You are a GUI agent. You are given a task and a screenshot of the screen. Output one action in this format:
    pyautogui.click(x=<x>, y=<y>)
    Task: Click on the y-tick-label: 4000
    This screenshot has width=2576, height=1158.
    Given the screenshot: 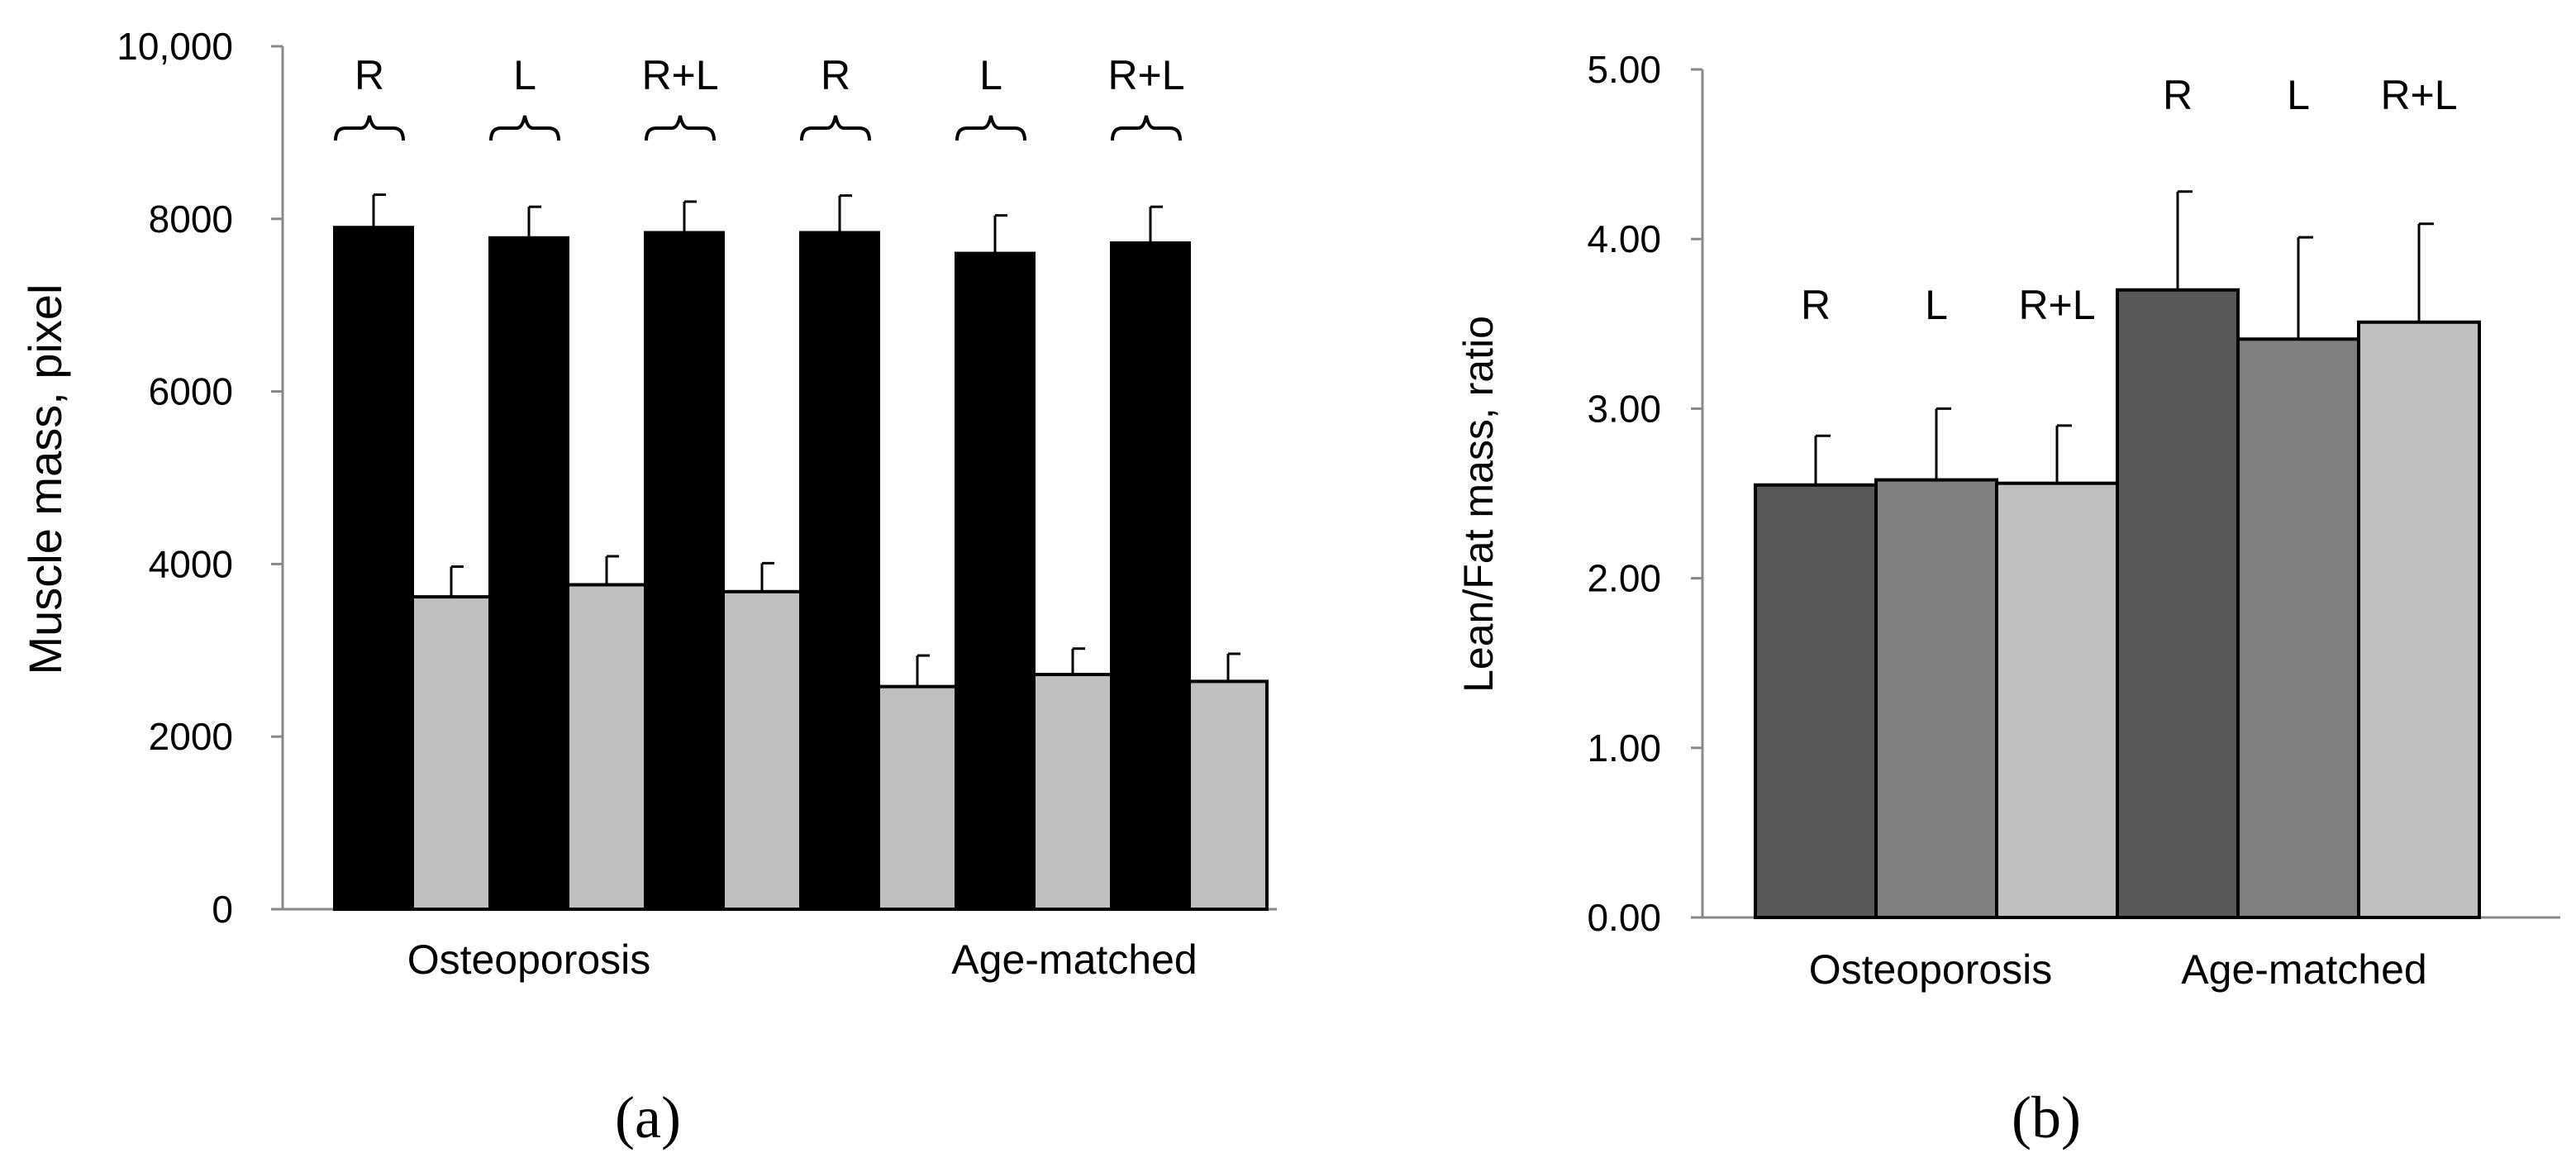 What is the action you would take?
    pyautogui.click(x=191, y=563)
    